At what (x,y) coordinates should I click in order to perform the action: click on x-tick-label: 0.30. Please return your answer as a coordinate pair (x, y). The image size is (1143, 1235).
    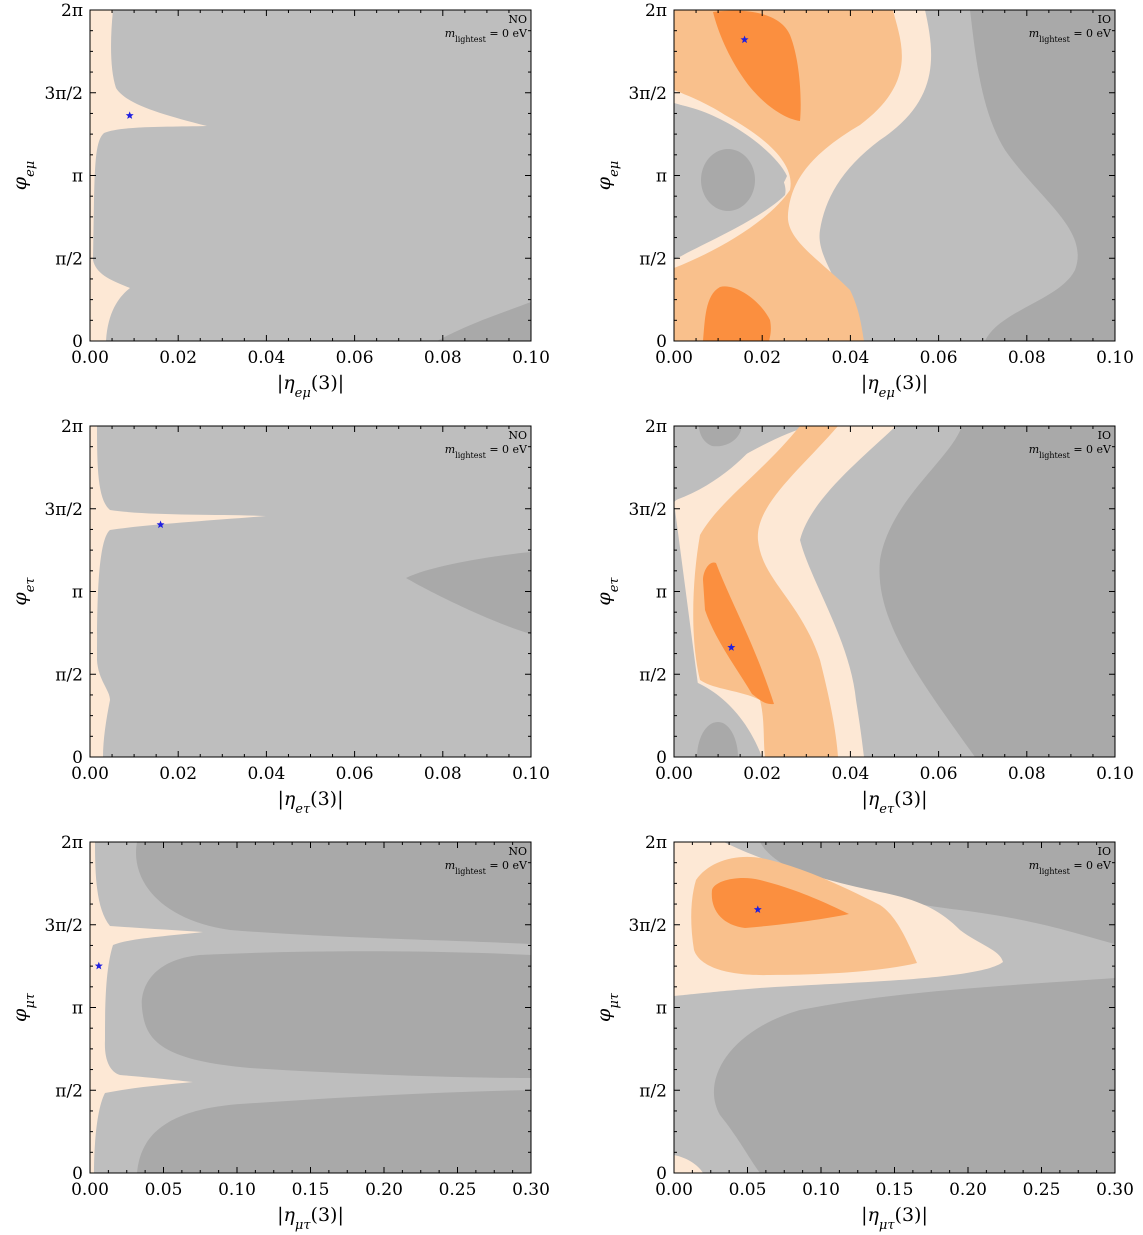
    Looking at the image, I should click on (531, 1190).